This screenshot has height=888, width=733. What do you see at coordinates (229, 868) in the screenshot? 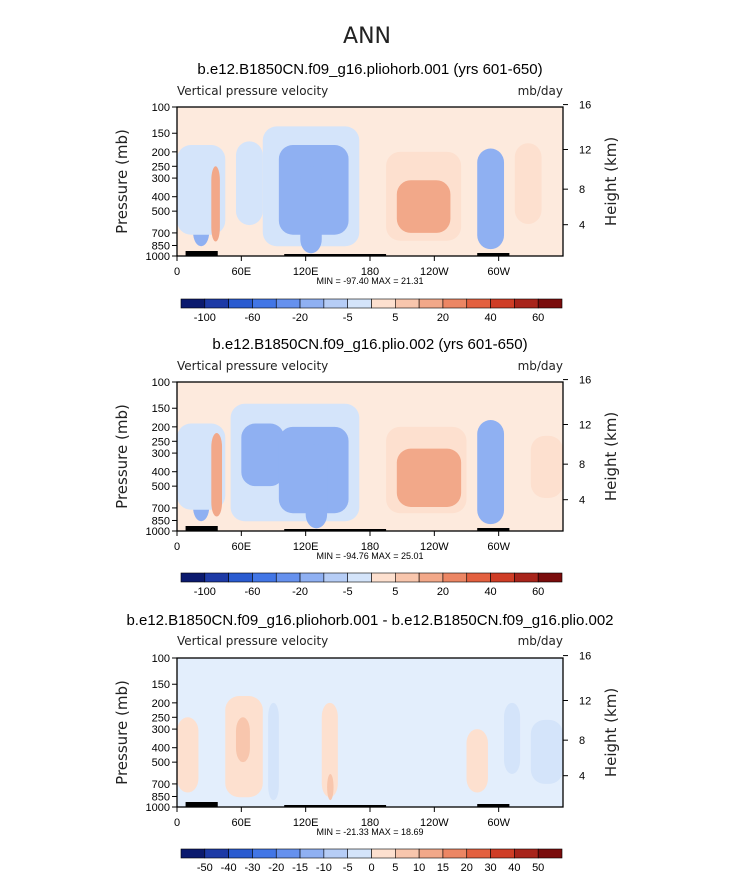
I see `colorbar-label: -40` at bounding box center [229, 868].